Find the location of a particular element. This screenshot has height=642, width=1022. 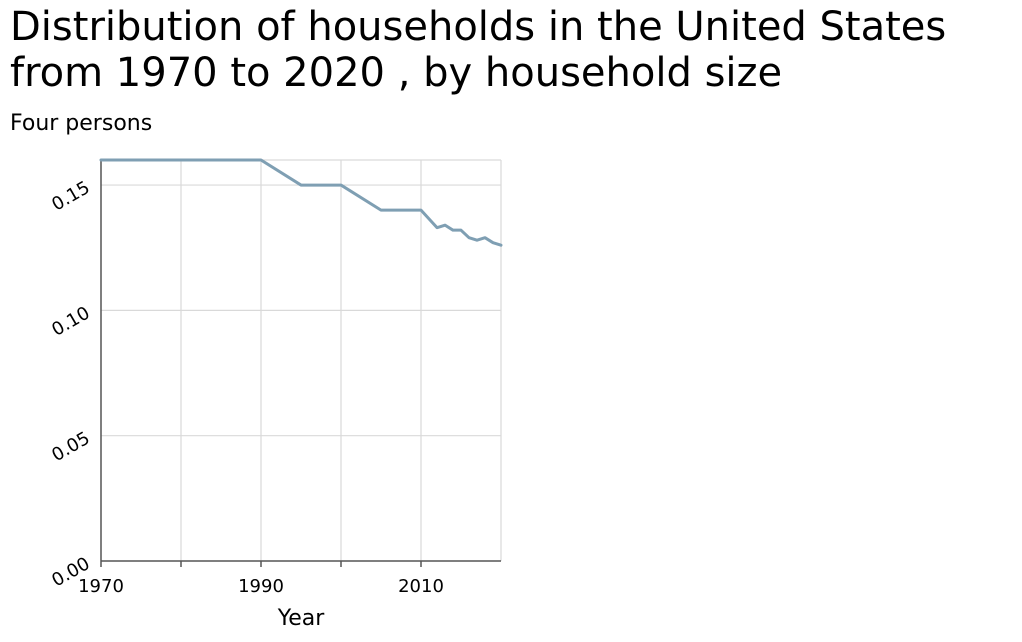

y-tick-label: 0.10 is located at coordinates (70, 322).